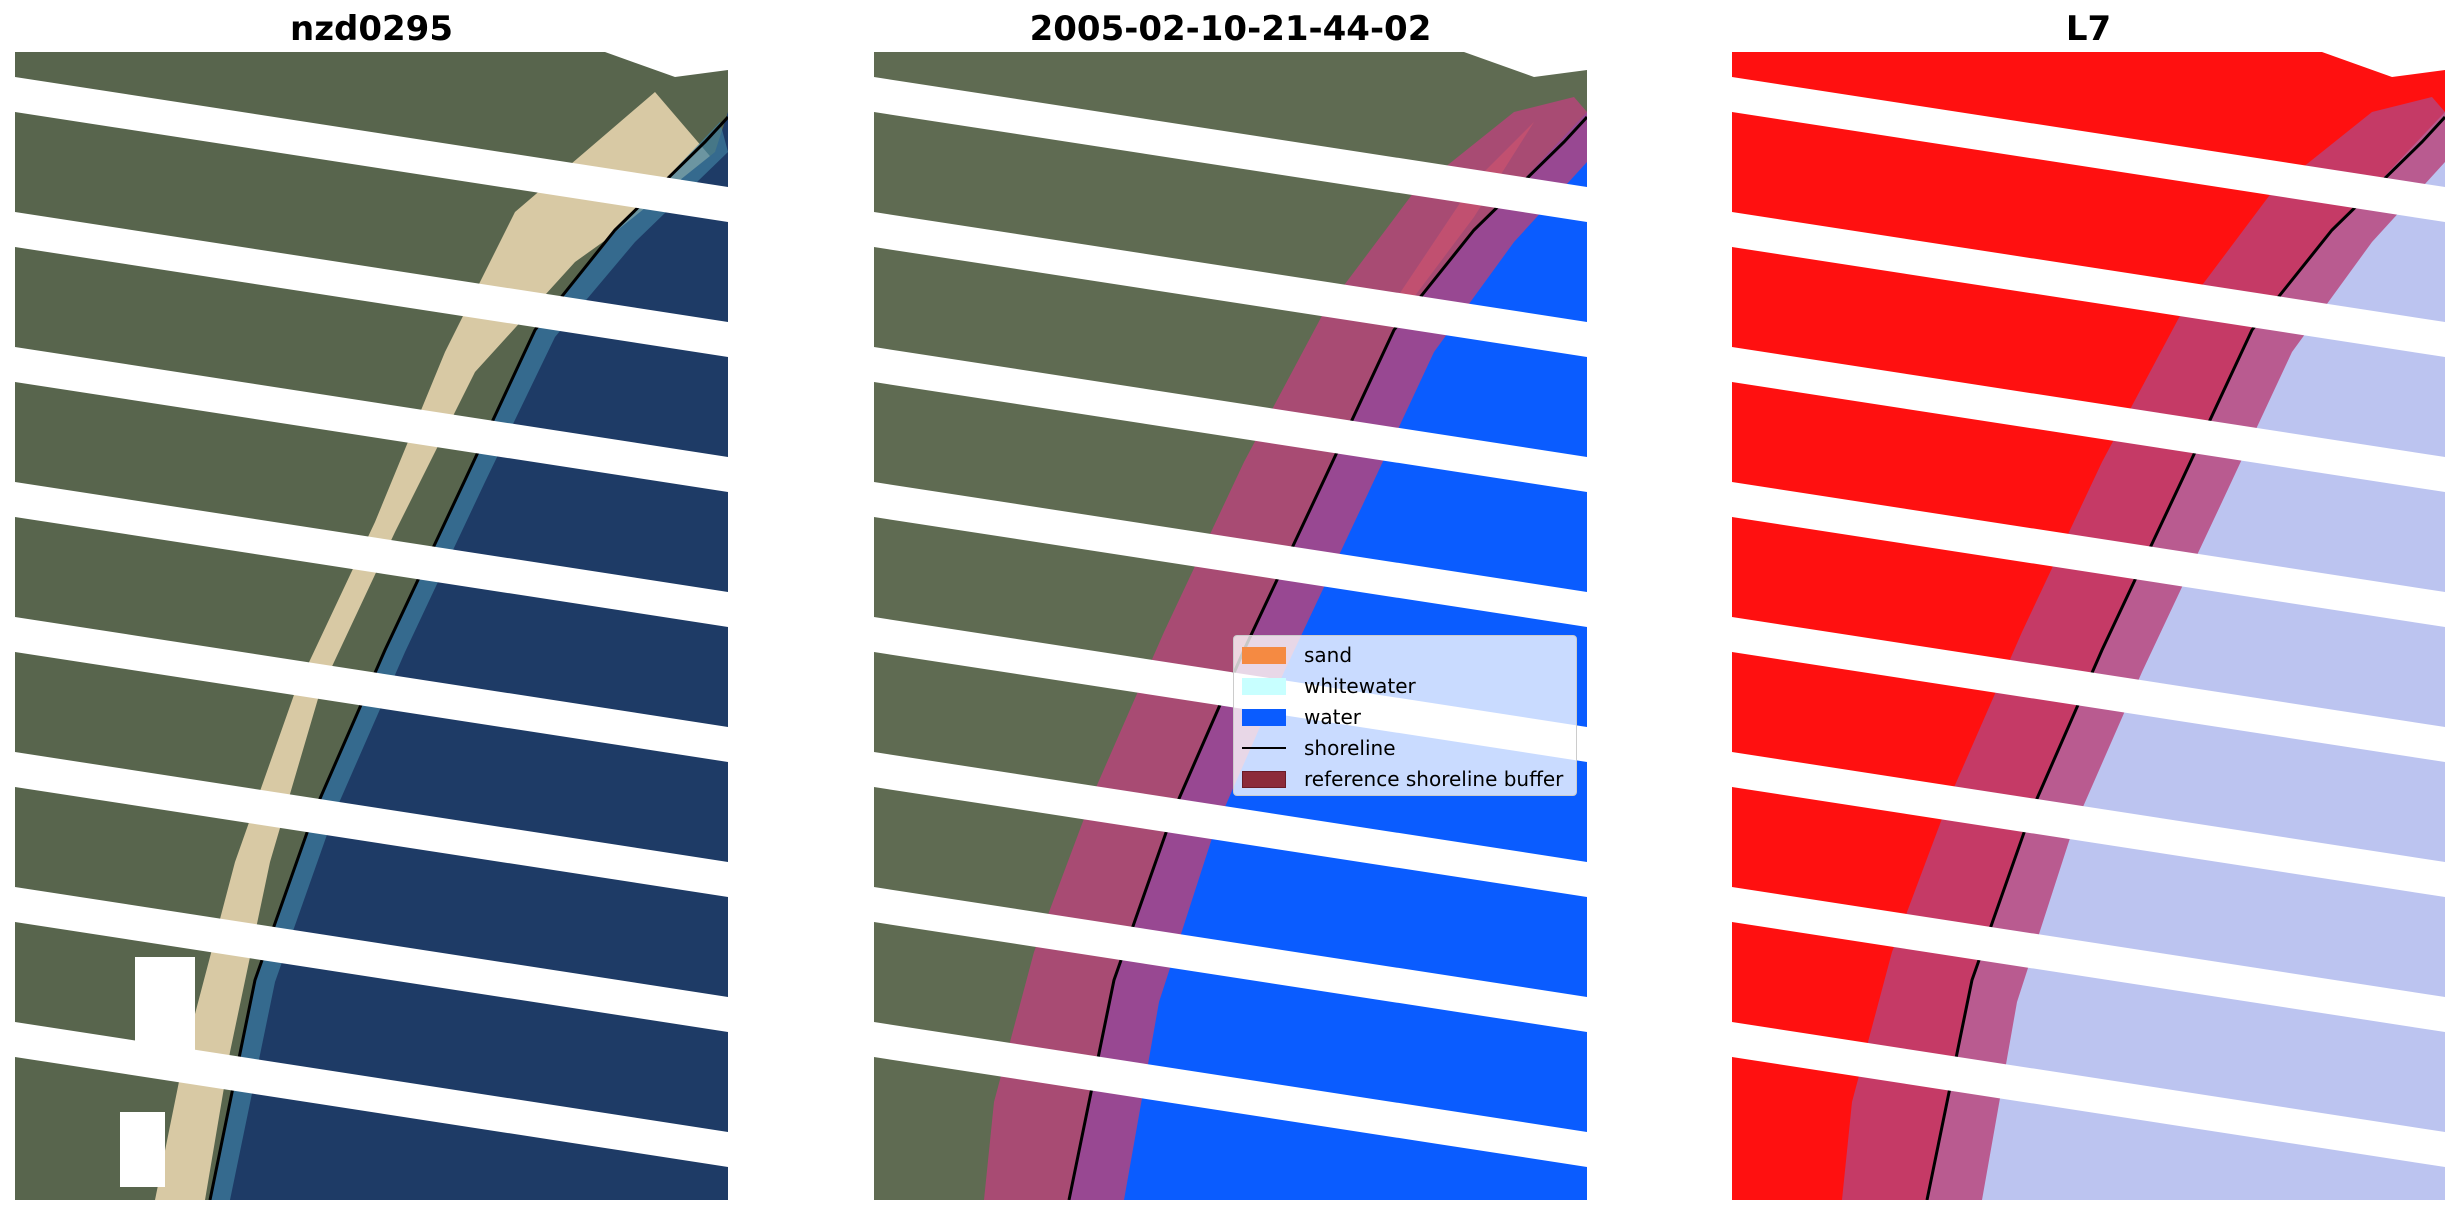 This screenshot has width=2460, height=1212. Describe the element at coordinates (1297, 655) in the screenshot. I see `legend-item-sand: sand` at that location.